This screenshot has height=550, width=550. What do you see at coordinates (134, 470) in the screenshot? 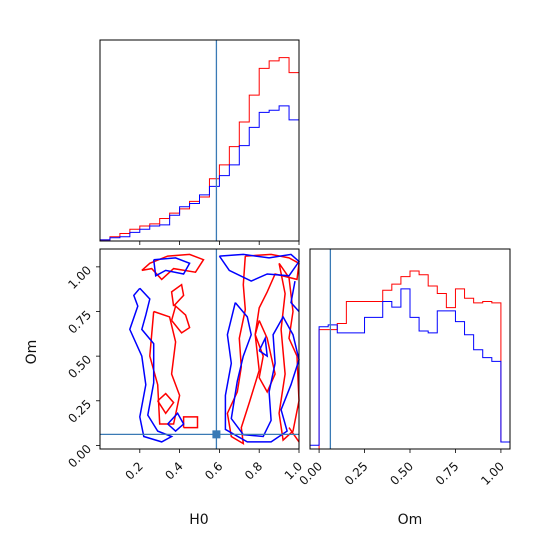
I see `h0-tick-label-0: 0.2` at bounding box center [134, 470].